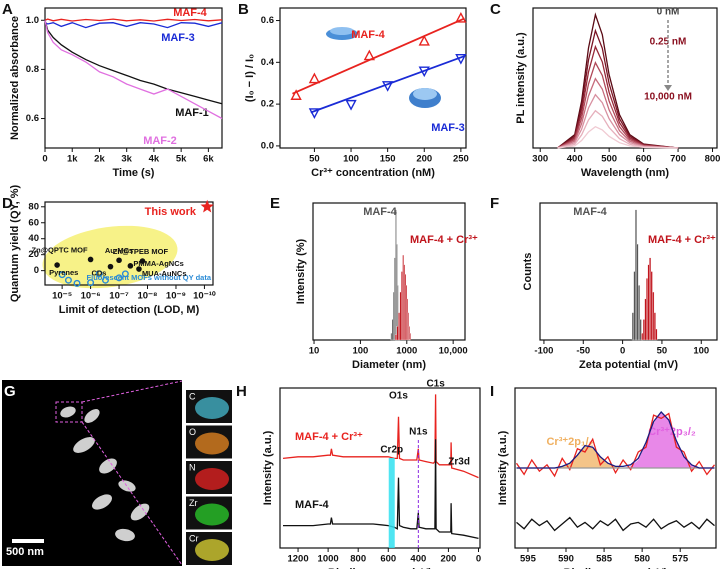 Image resolution: width=721 pixels, height=569 pixels. I want to click on point-label: MUA-AuNCs, so click(164, 273).